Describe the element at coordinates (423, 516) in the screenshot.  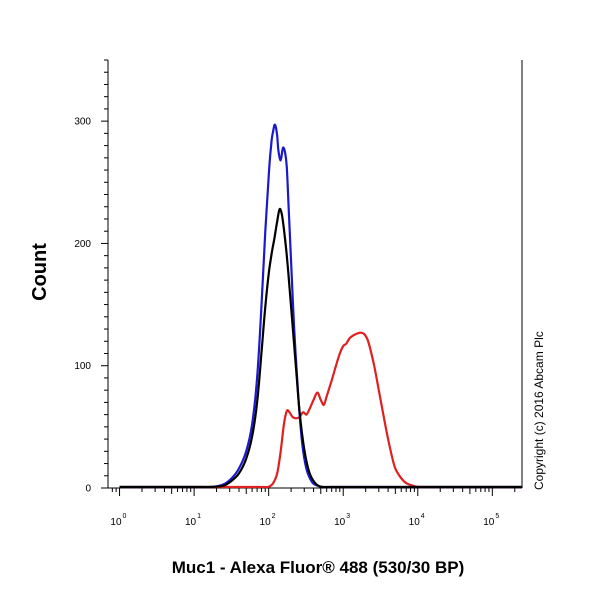
I see `x-tick-exponent: 4` at that location.